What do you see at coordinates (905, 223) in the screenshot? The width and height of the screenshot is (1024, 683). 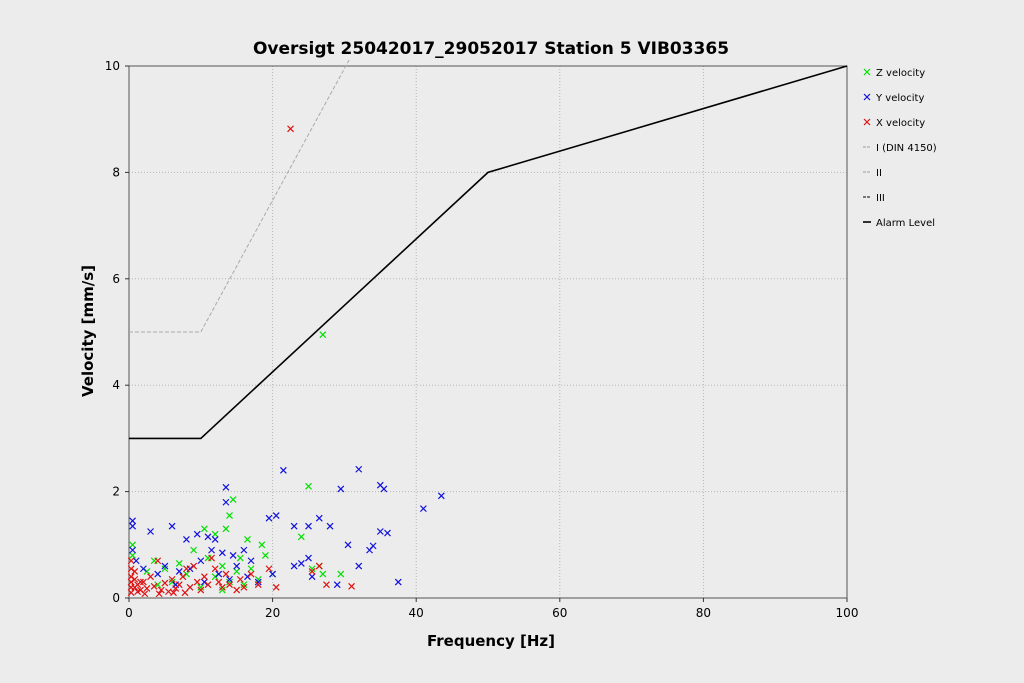 I see `legend-label: Alarm Level` at bounding box center [905, 223].